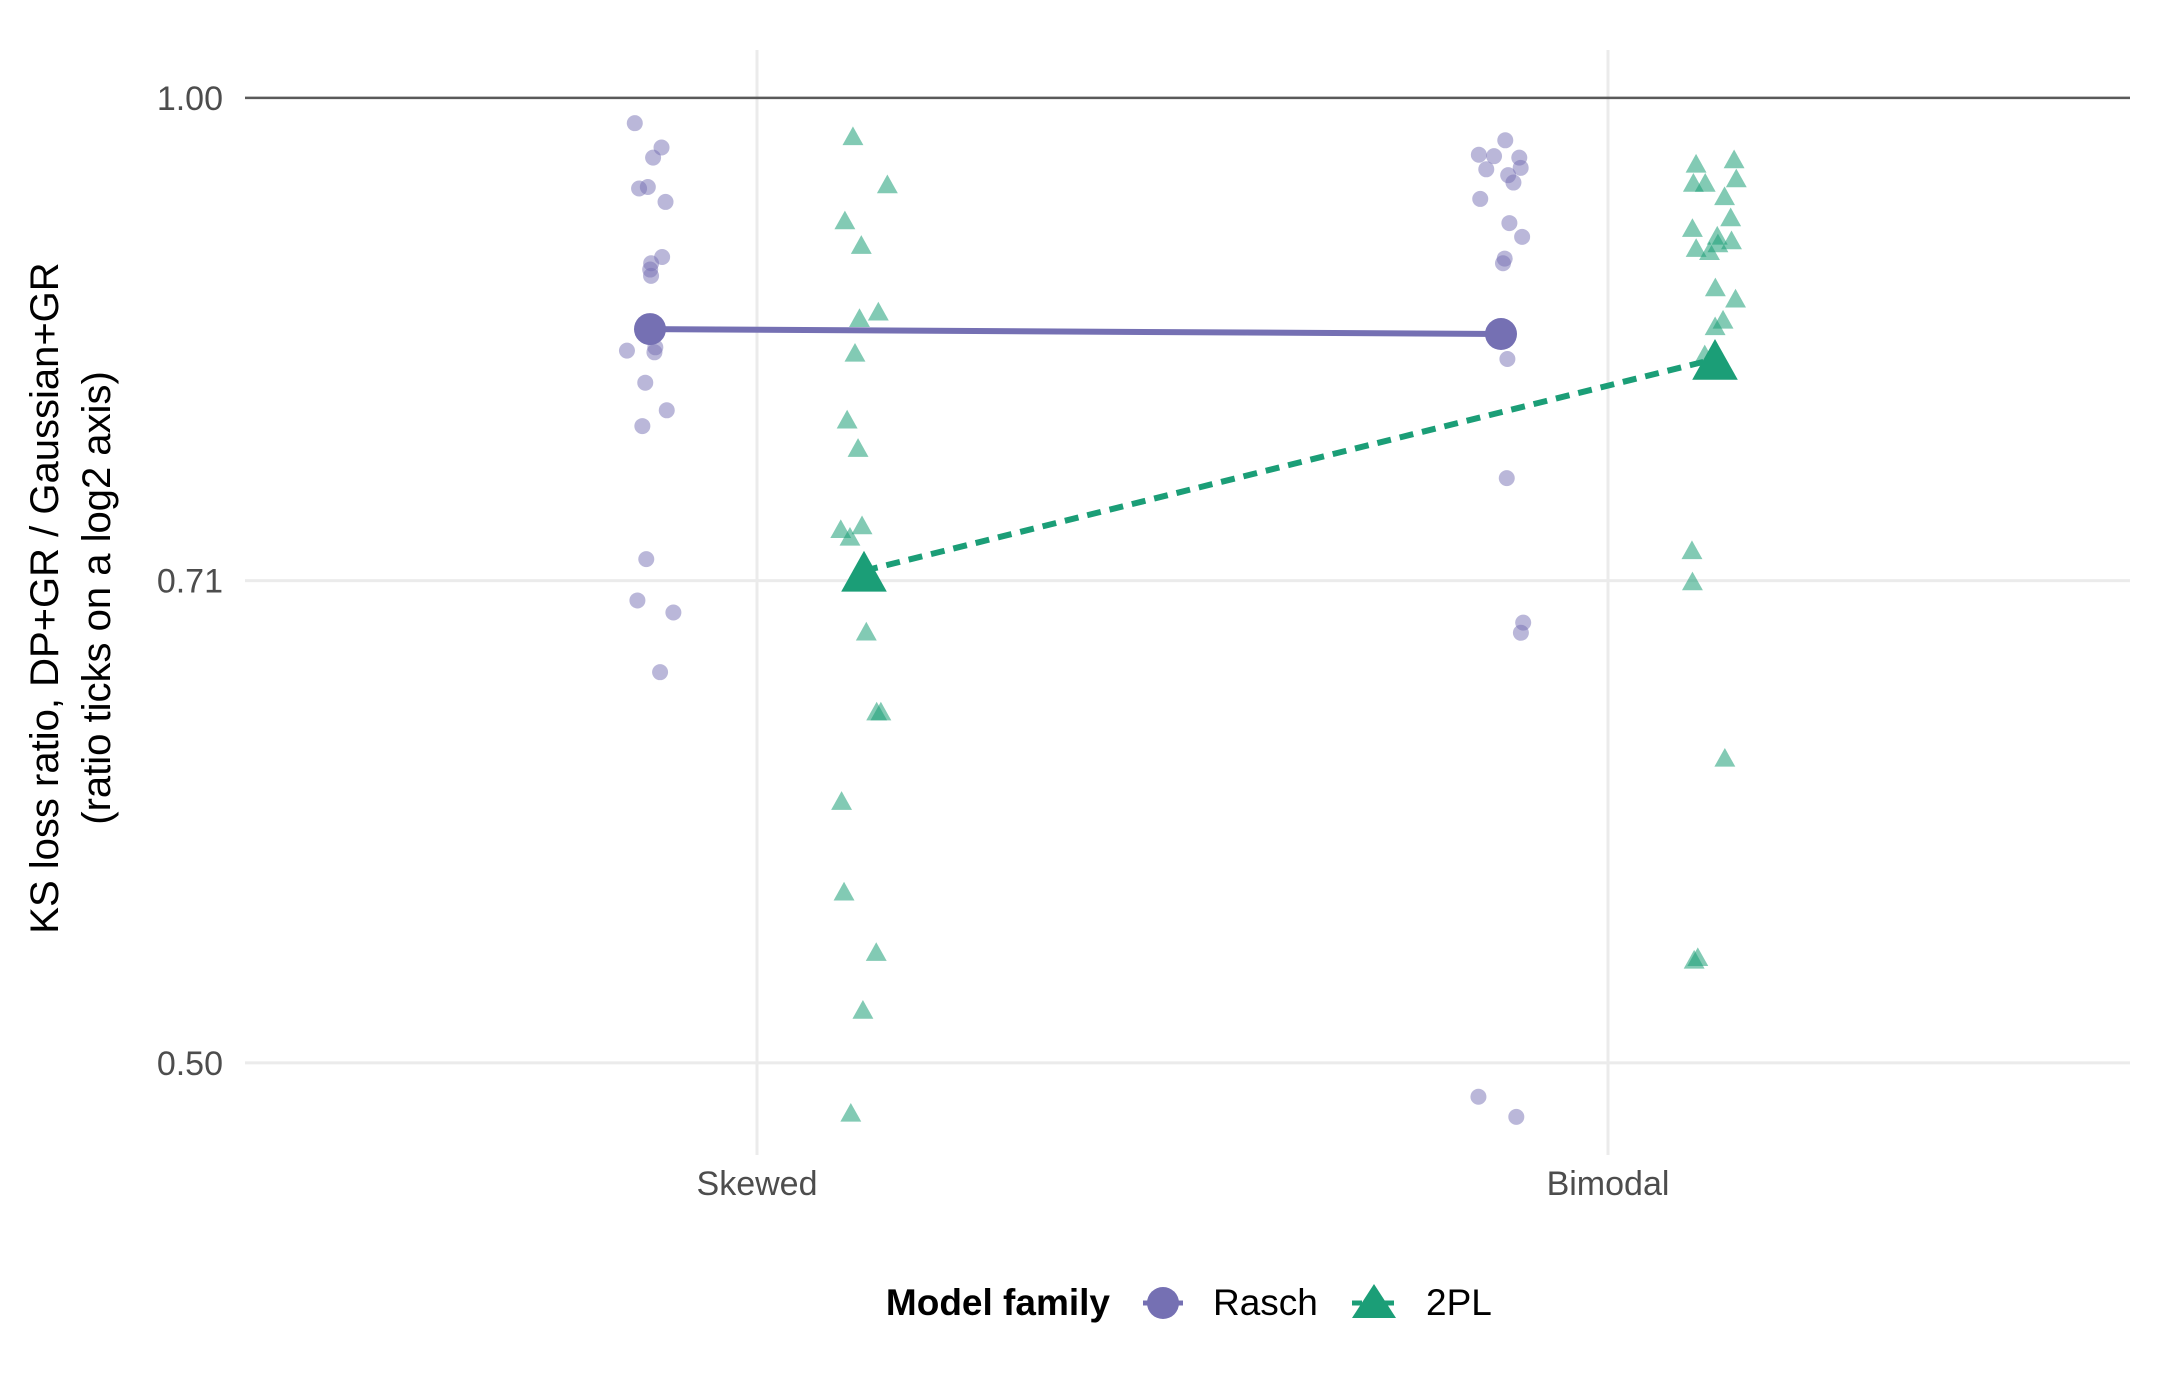 The height and width of the screenshot is (1380, 2160). Describe the element at coordinates (190, 1064) in the screenshot. I see `y-tick-label: 0.50` at that location.